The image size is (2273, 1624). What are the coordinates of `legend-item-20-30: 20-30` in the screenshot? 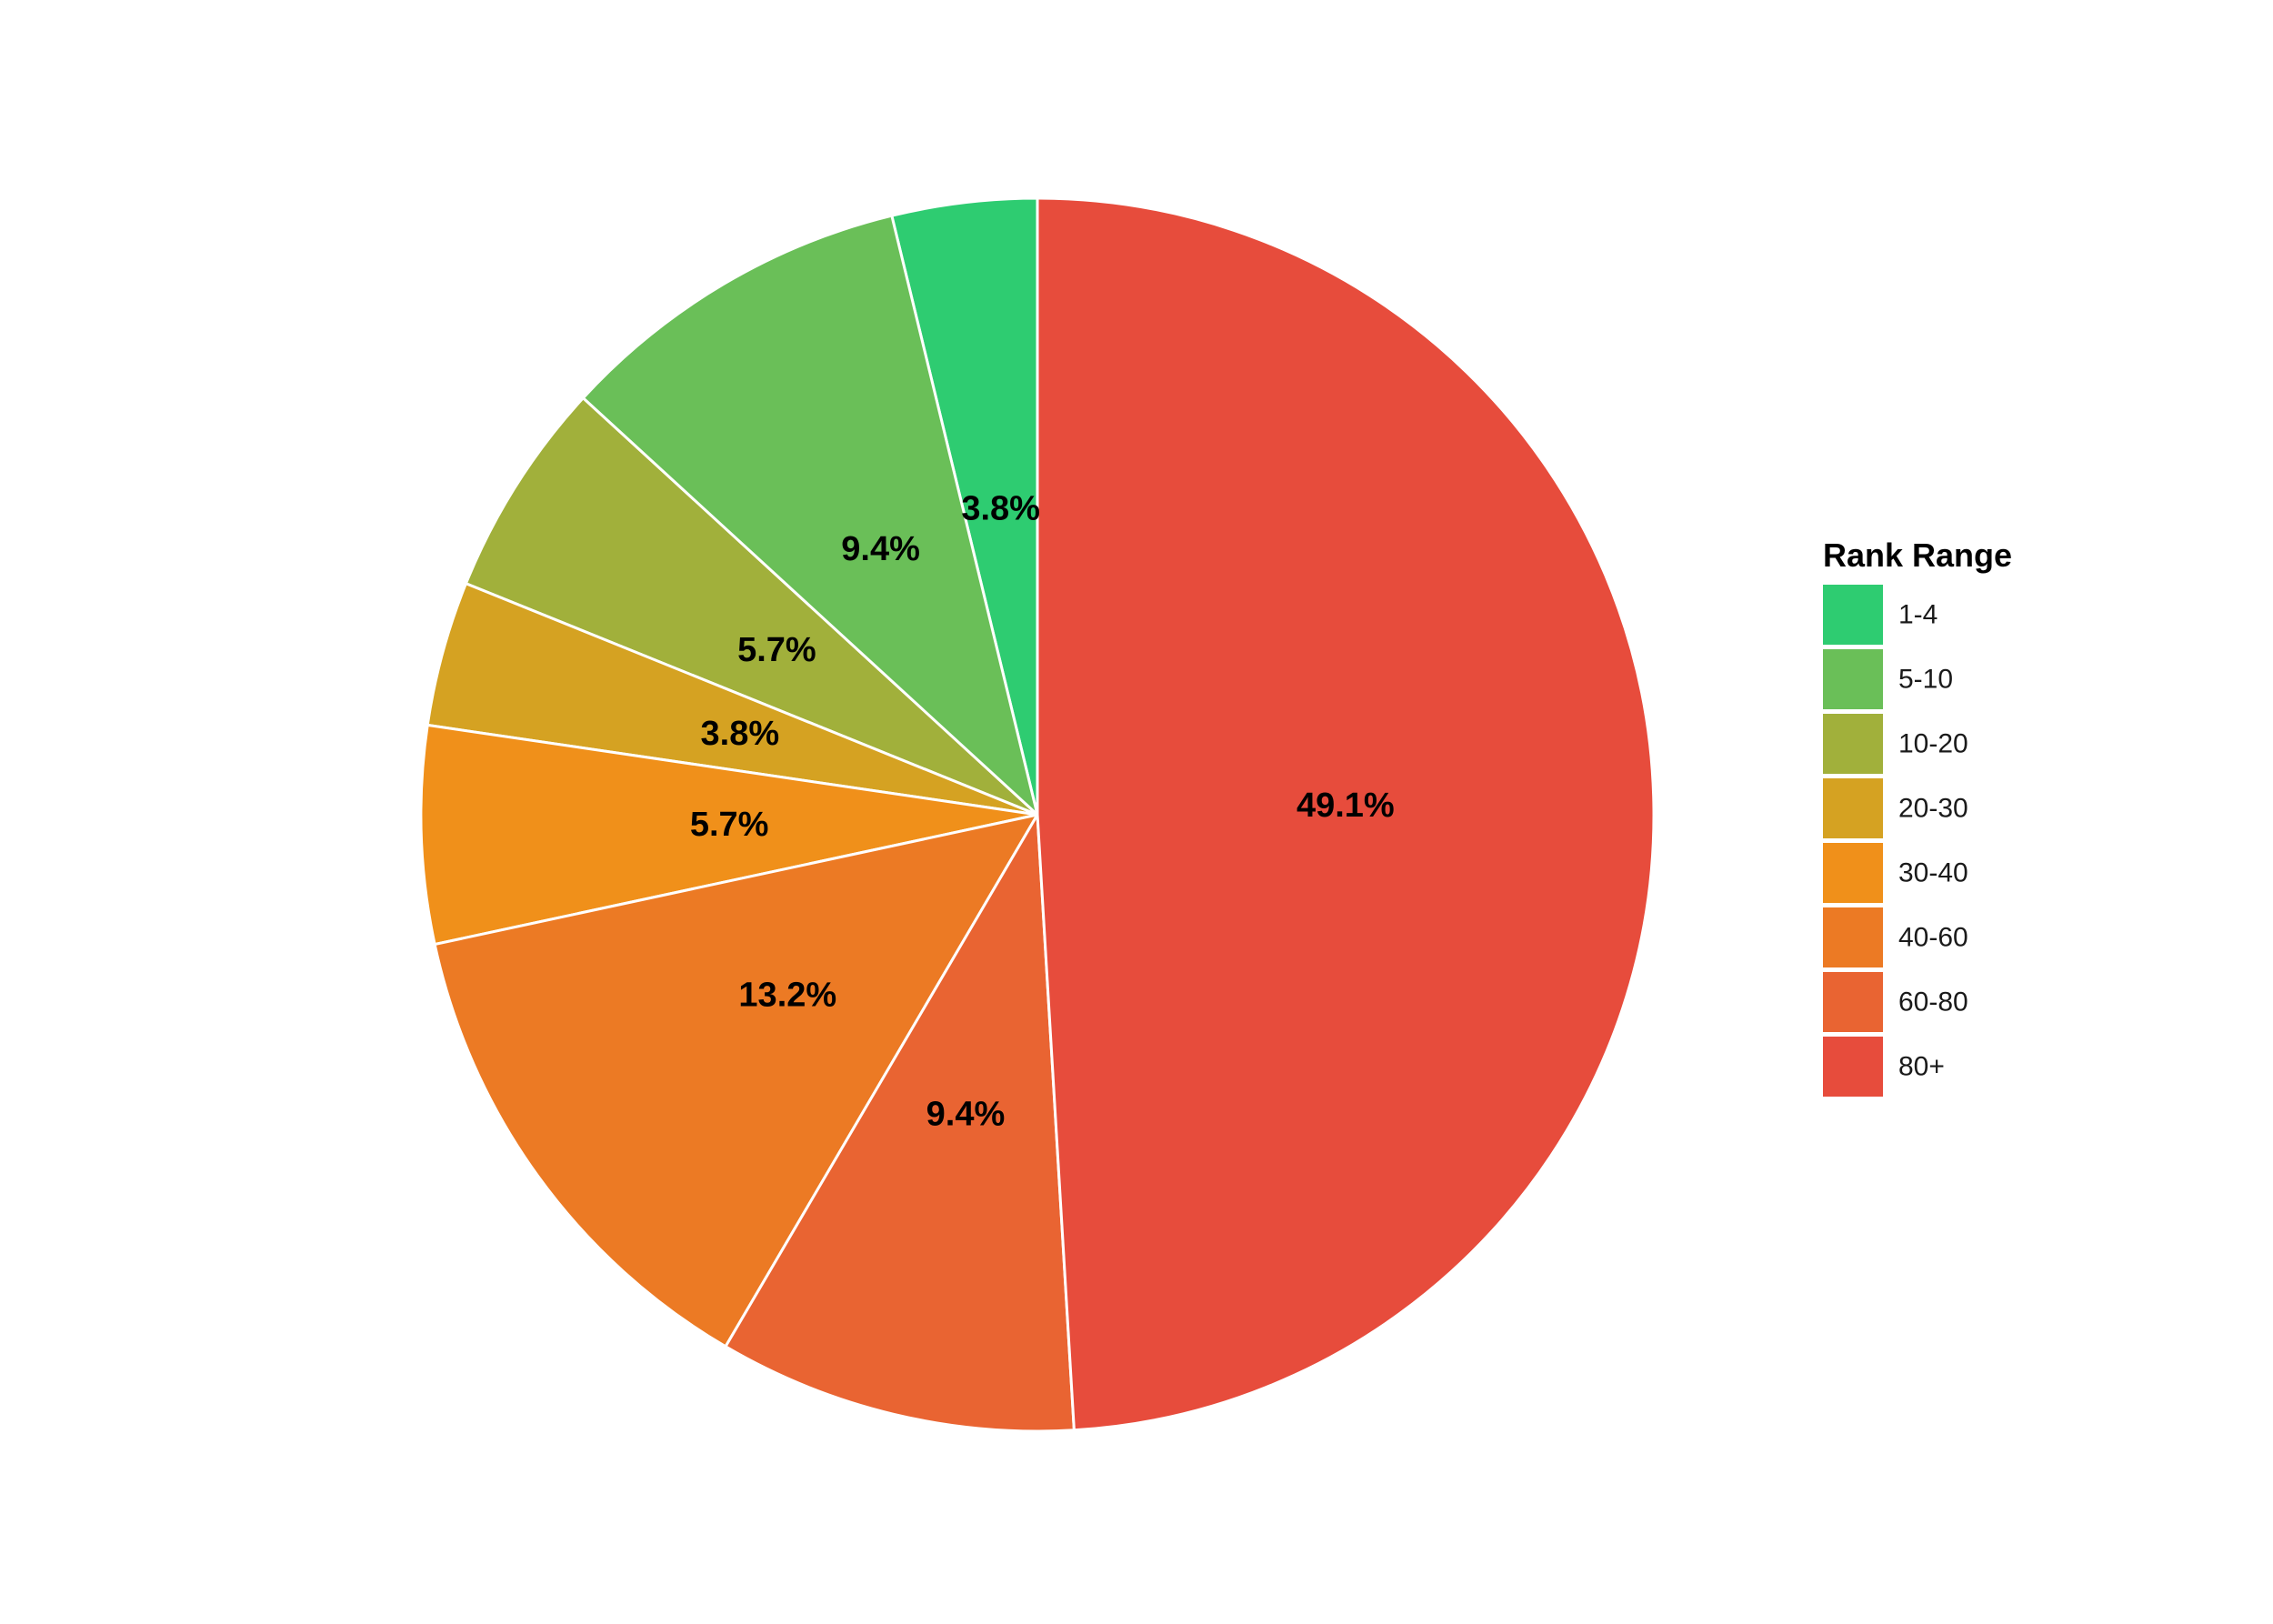 It's located at (1895, 808).